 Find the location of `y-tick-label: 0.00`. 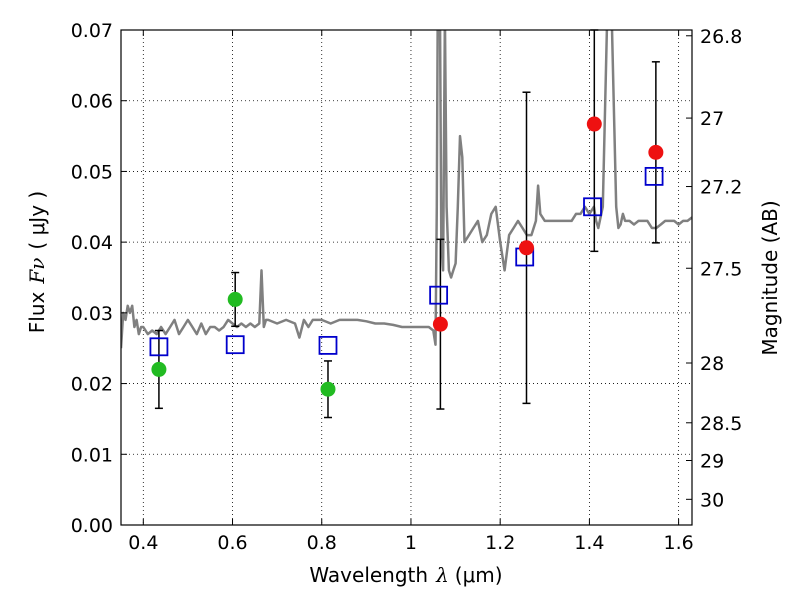

y-tick-label: 0.00 is located at coordinates (92, 526).